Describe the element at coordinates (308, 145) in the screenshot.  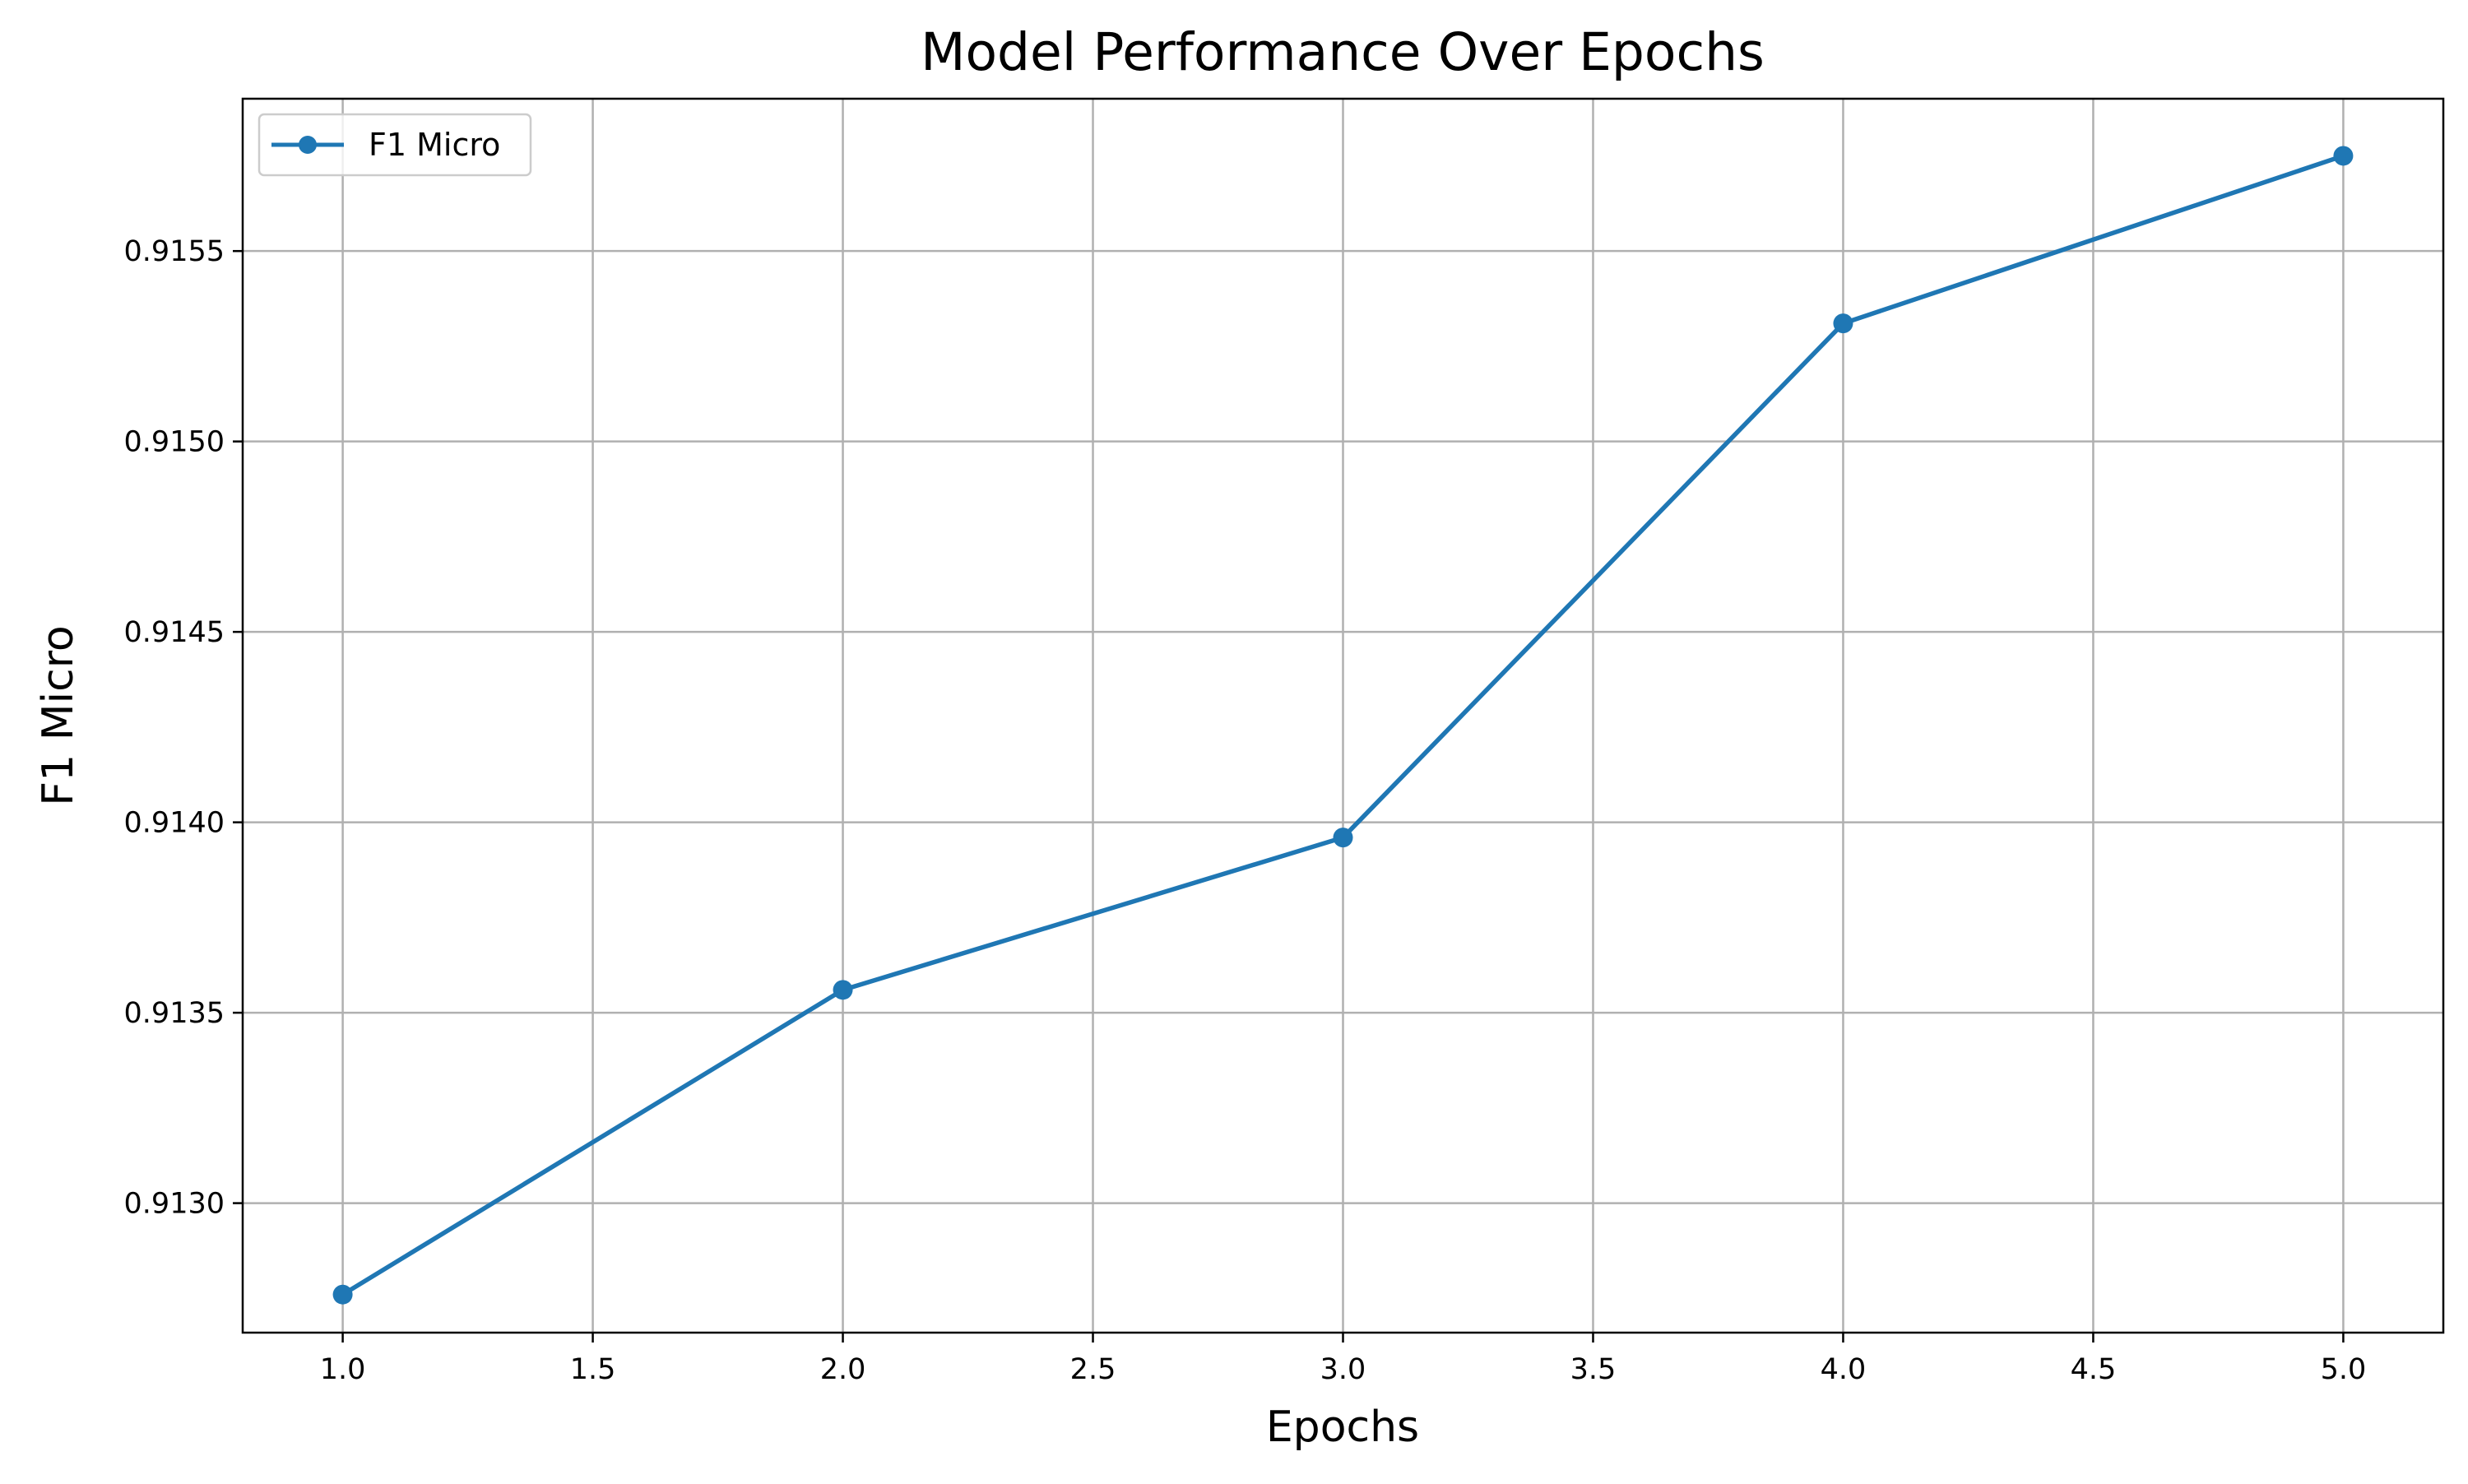
I see `legend-marker-swatch` at that location.